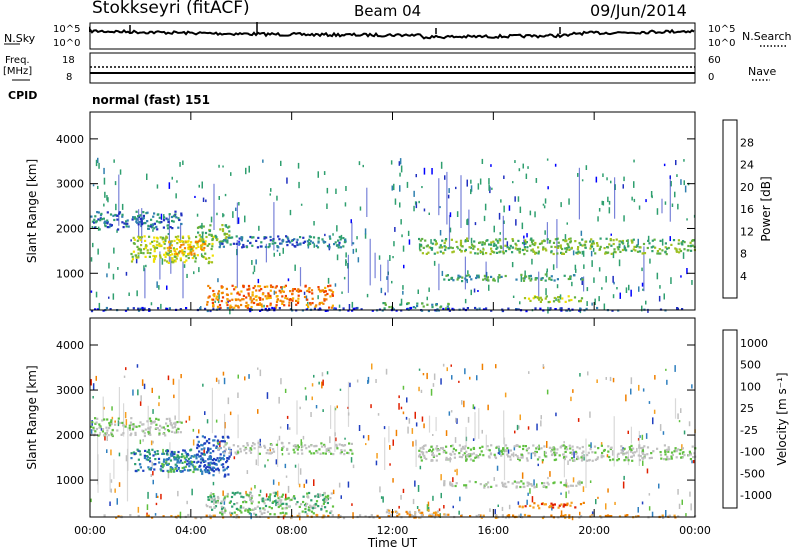 This screenshot has width=800, height=554. Describe the element at coordinates (743, 254) in the screenshot. I see `colorbar-tick-label: 8` at that location.